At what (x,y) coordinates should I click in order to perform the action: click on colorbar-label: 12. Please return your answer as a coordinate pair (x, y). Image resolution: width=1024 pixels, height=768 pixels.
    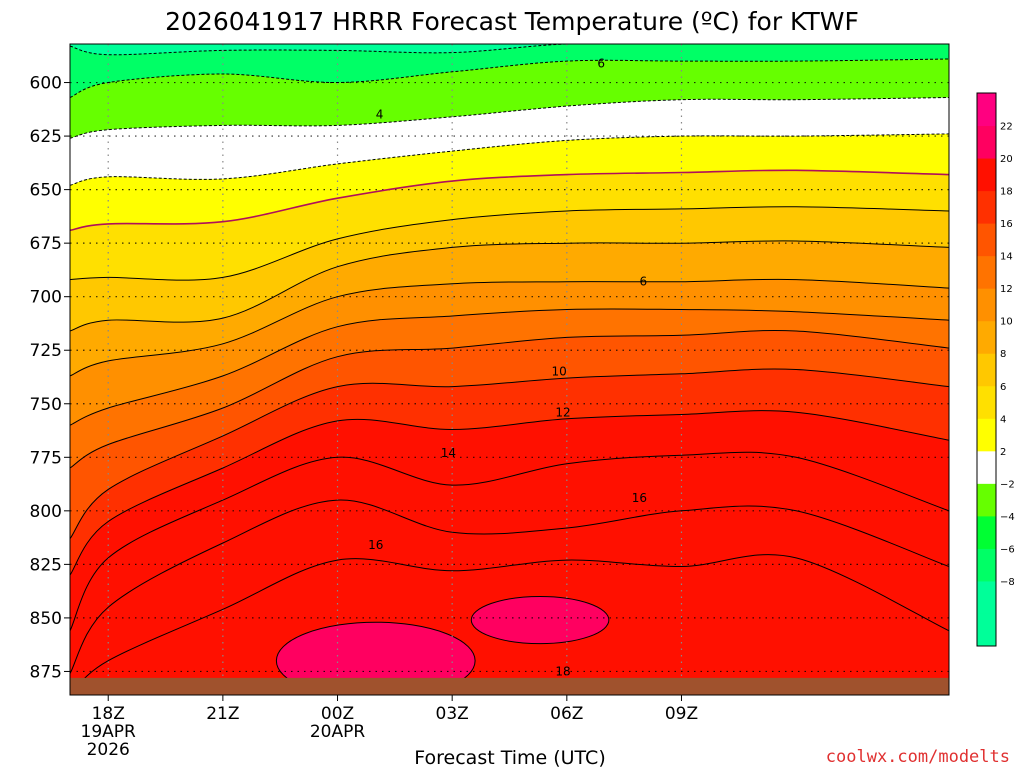
    Looking at the image, I should click on (1006, 289).